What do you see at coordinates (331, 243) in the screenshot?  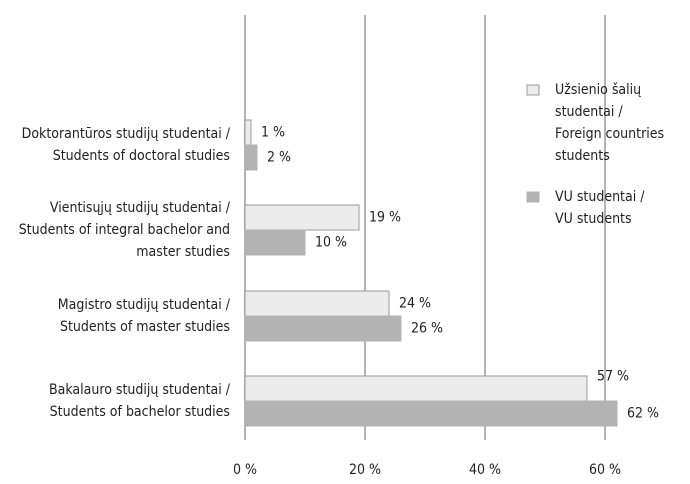 I see `value-label: 10 %` at bounding box center [331, 243].